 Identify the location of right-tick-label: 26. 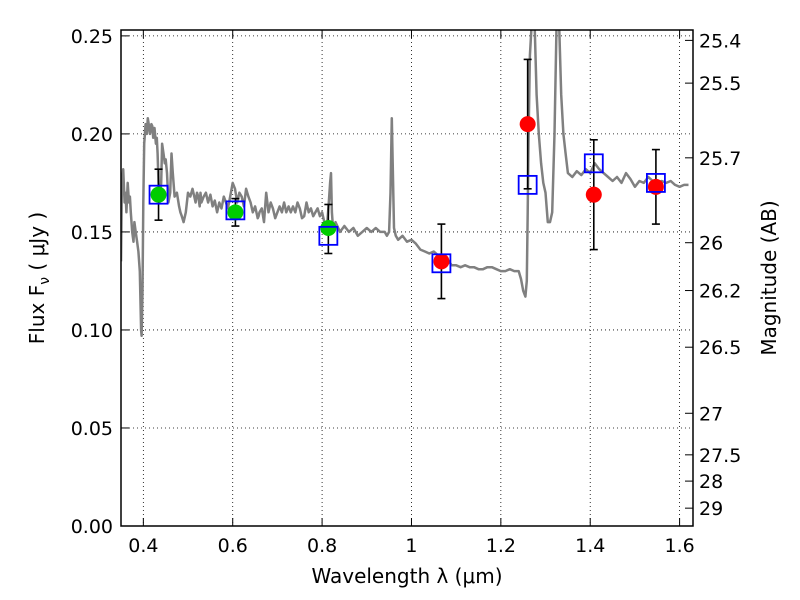
(711, 244).